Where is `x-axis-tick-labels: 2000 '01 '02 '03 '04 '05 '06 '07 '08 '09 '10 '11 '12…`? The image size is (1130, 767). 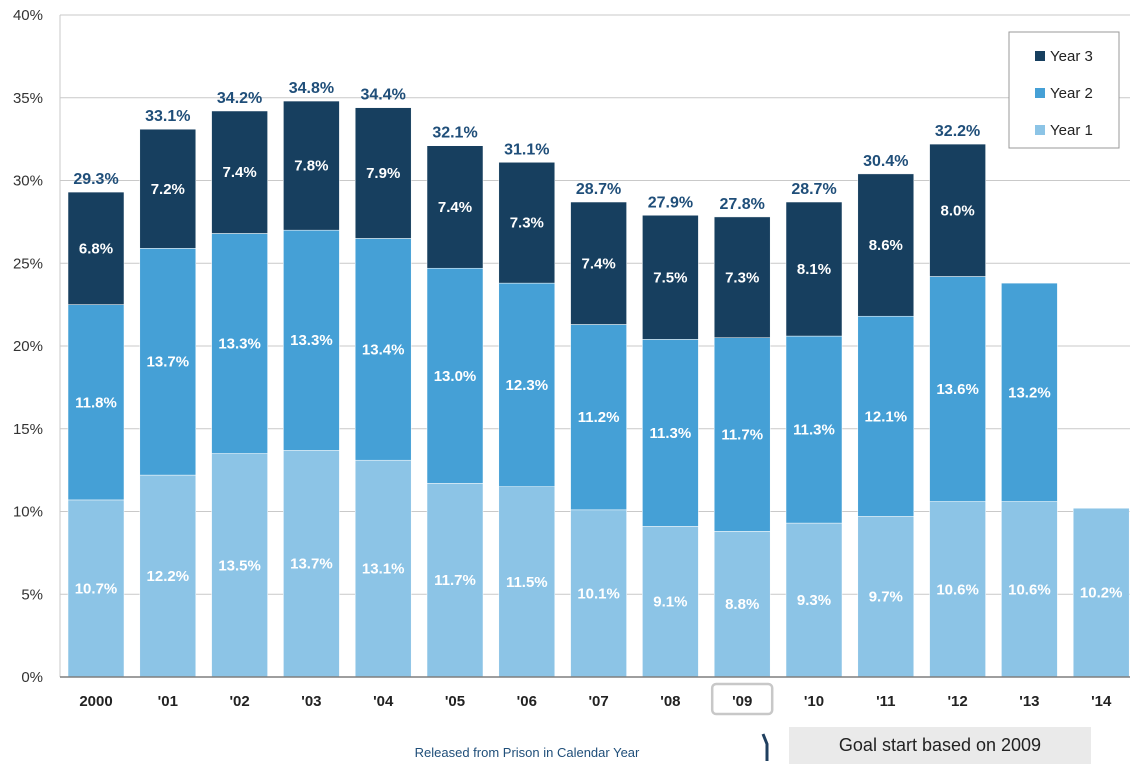
x-axis-tick-labels: 2000 '01 '02 '03 '04 '05 '06 '07 '08 '09 '10 '11 '12… is located at coordinates (595, 699).